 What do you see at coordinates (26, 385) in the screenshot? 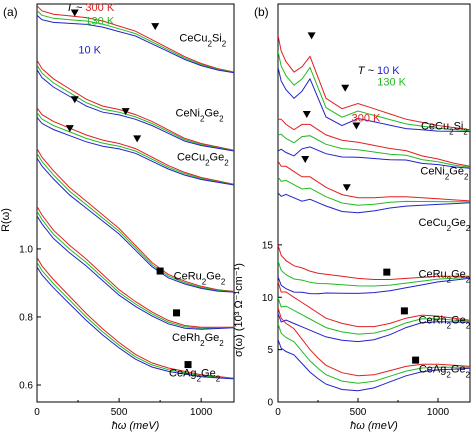
I see `y-tick-label: 0.6` at bounding box center [26, 385].